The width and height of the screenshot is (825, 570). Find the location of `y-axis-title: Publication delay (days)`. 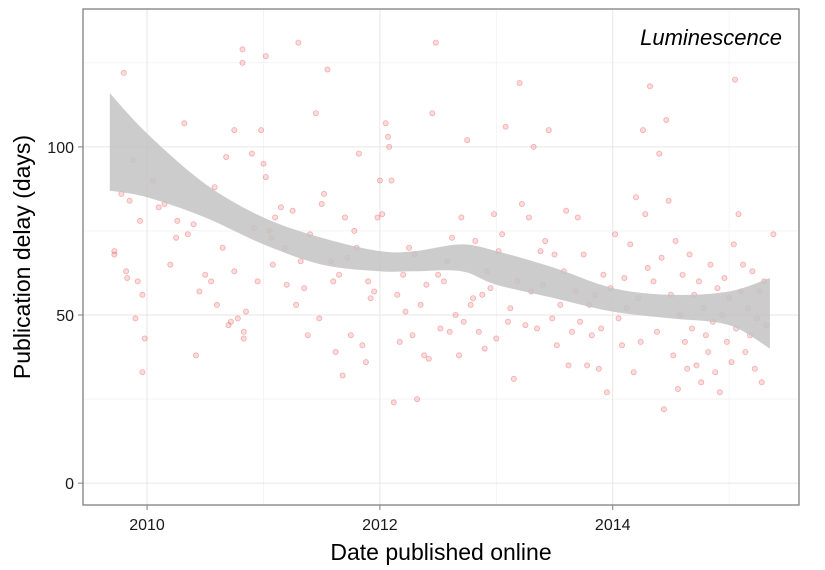

y-axis-title: Publication delay (days) is located at coordinates (22, 257).